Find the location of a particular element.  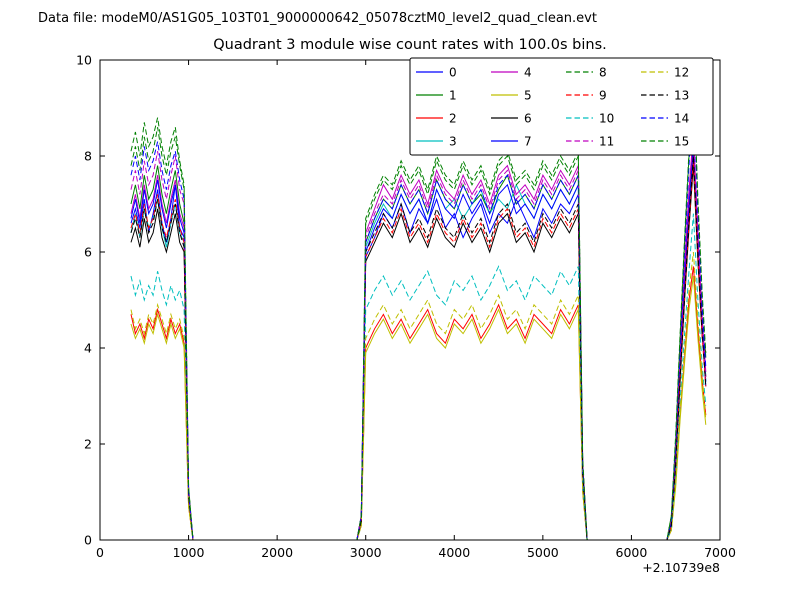

legend-box is located at coordinates (561, 106).